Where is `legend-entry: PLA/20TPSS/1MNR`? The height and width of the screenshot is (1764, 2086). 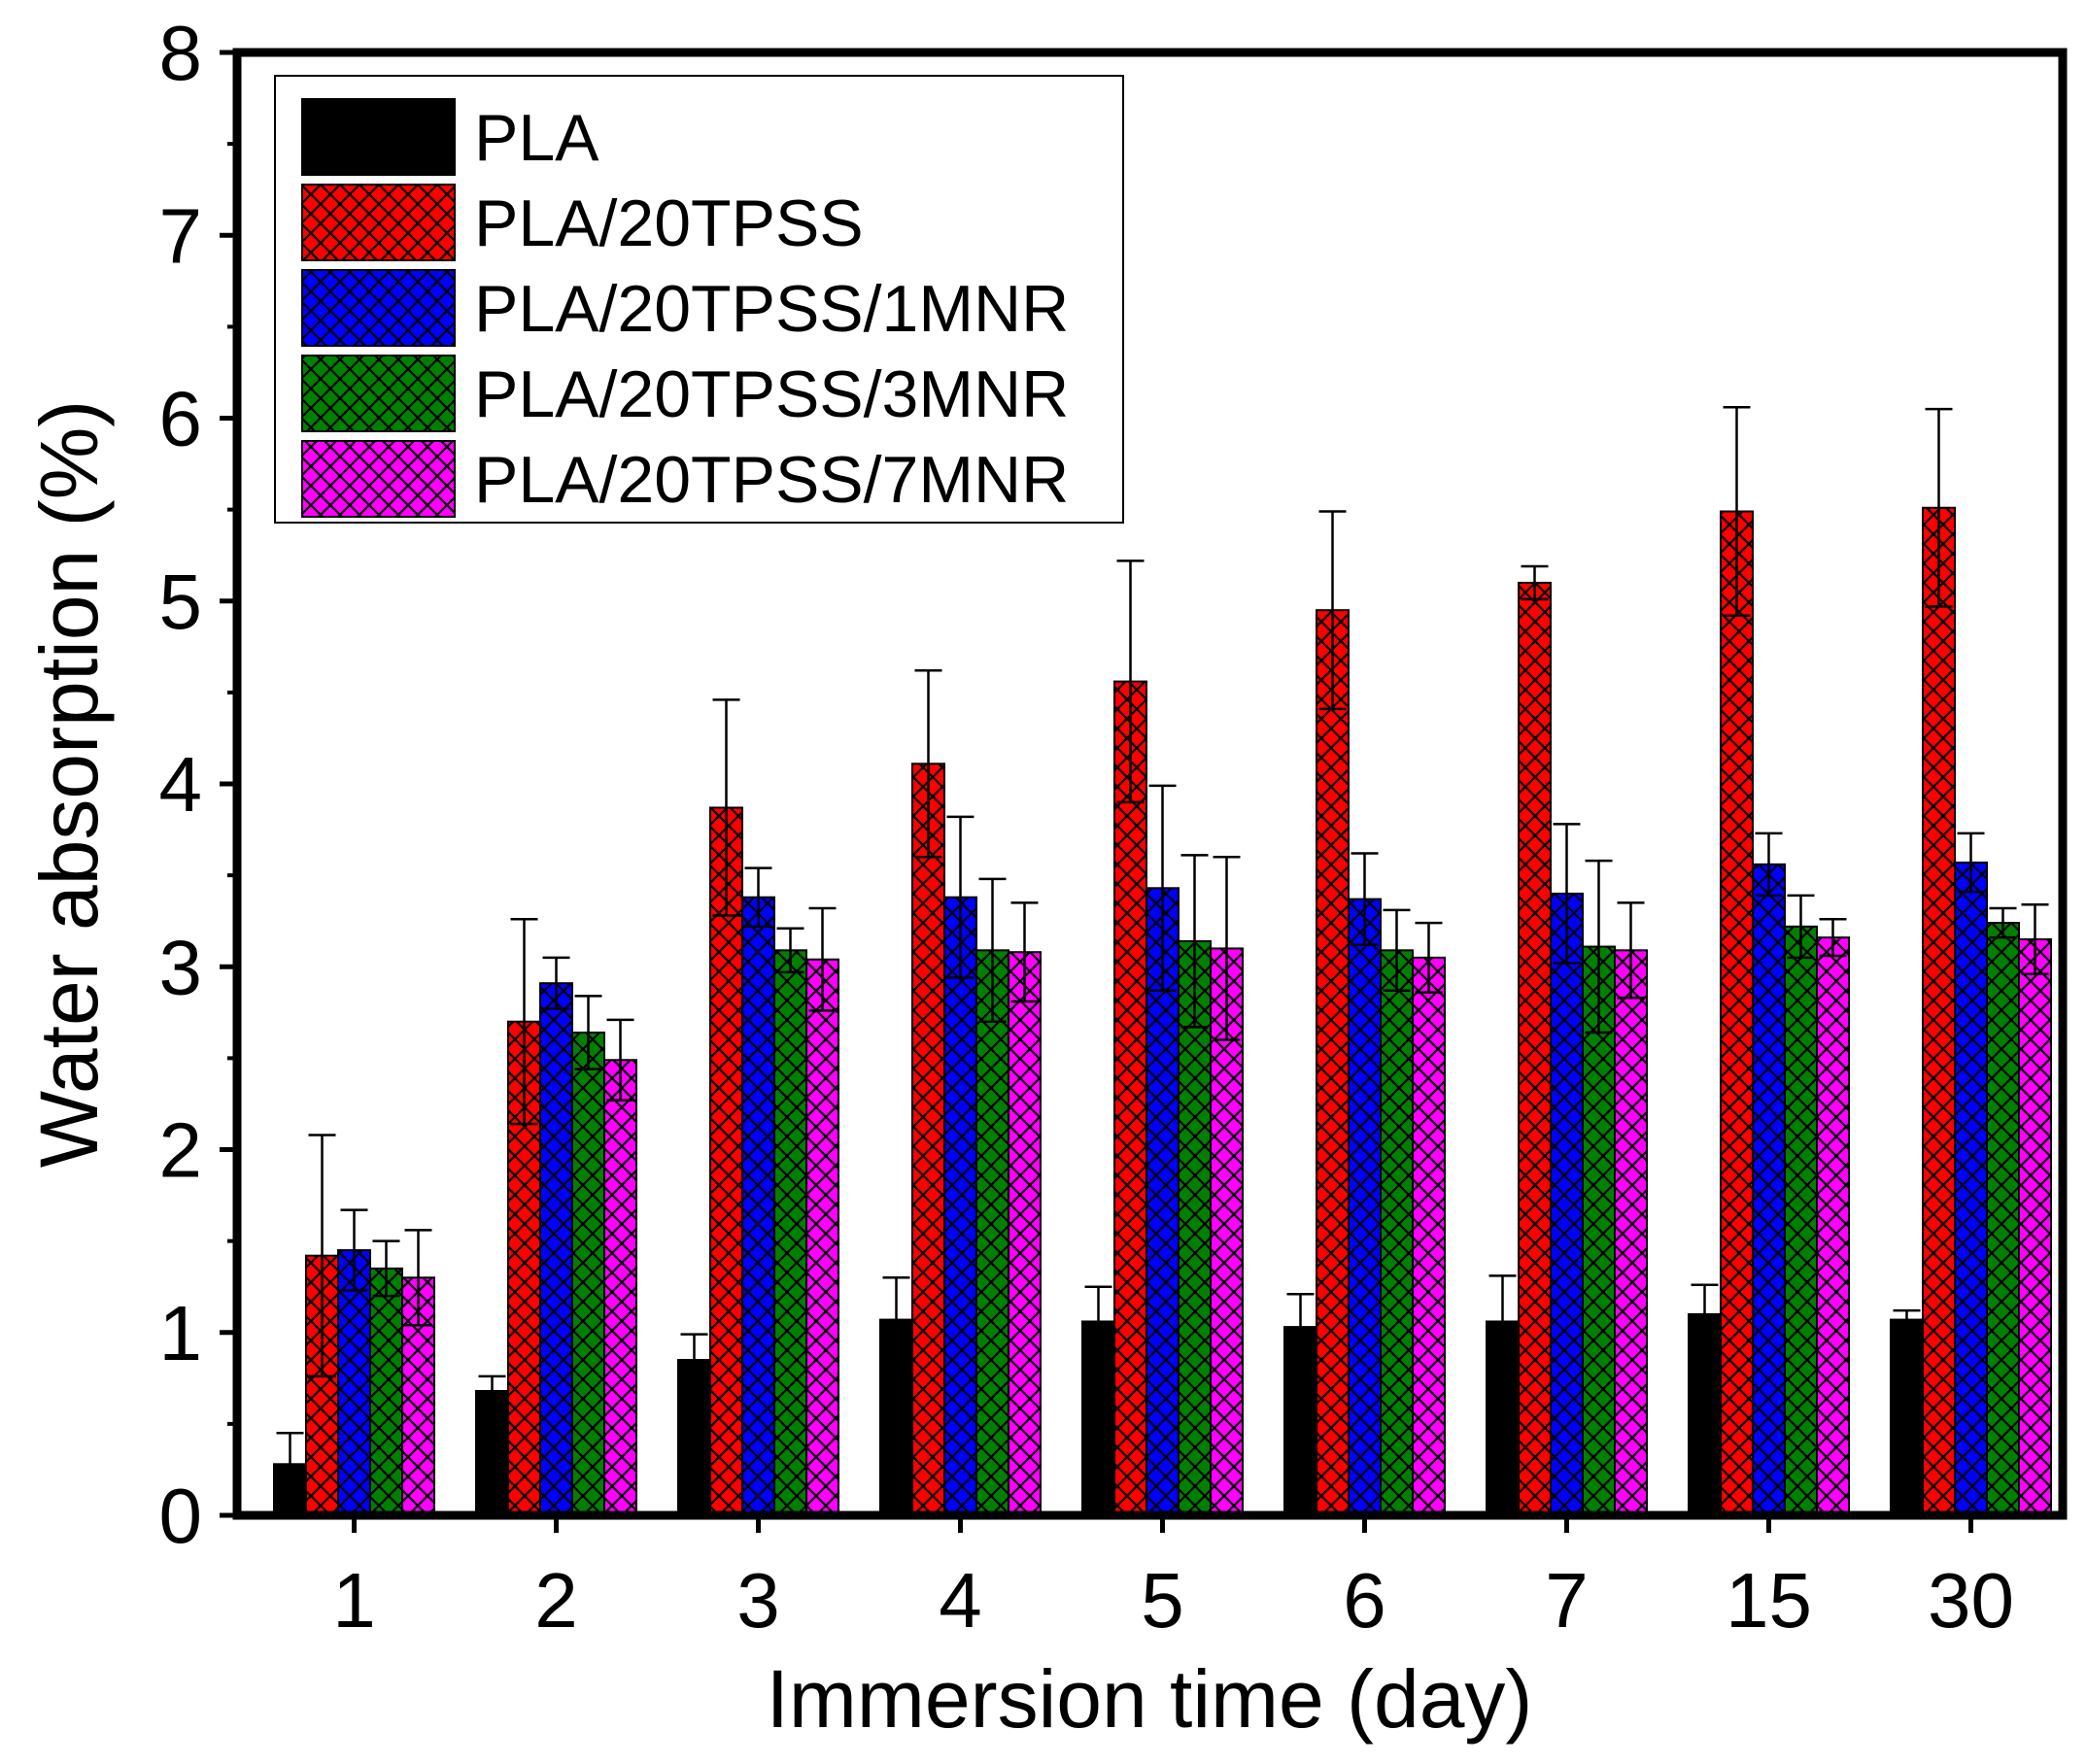 legend-entry: PLA/20TPSS/1MNR is located at coordinates (685, 308).